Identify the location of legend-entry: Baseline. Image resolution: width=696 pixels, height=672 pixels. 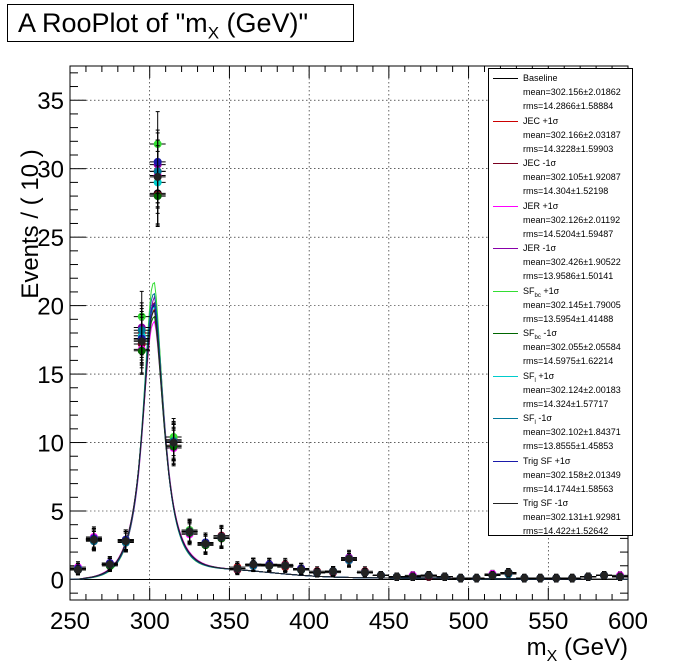
(560, 78).